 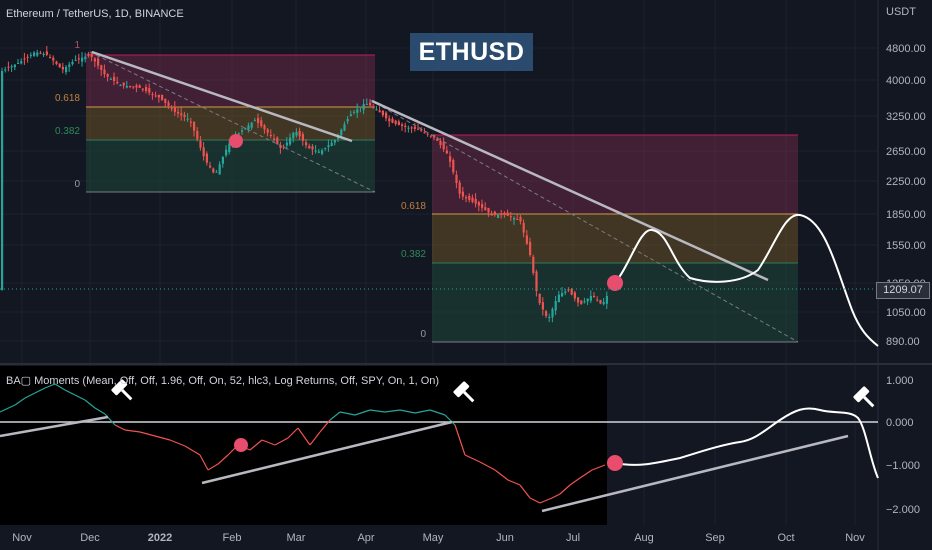 I want to click on oscillator-axis-tick: −2.000, so click(x=903, y=510).